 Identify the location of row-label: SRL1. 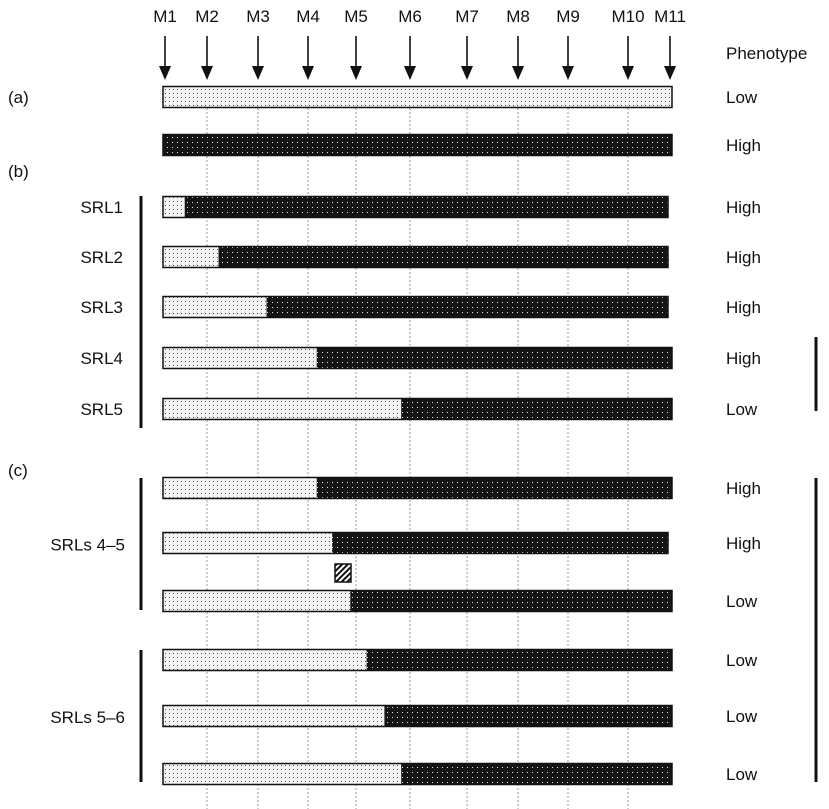
(101, 207).